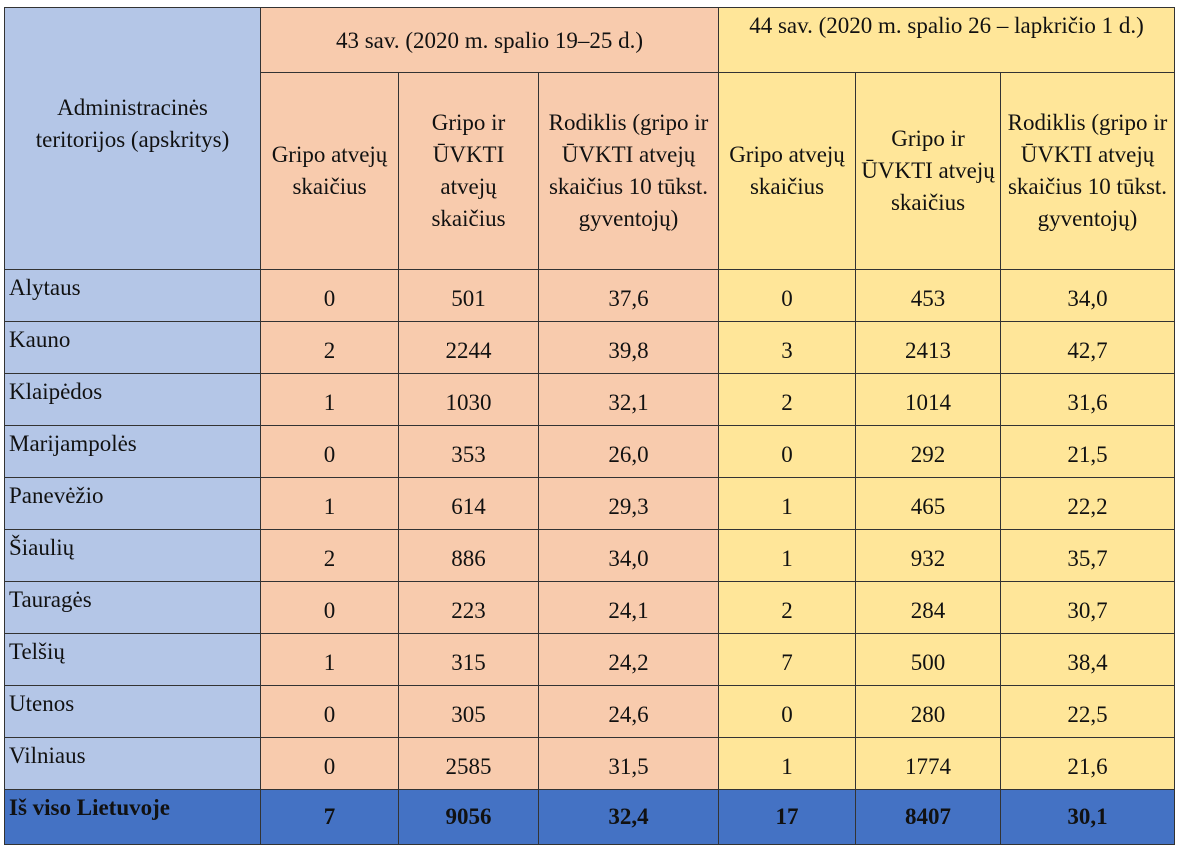  Describe the element at coordinates (1087, 607) in the screenshot. I see `w44-rate-cell: 30,7` at that location.